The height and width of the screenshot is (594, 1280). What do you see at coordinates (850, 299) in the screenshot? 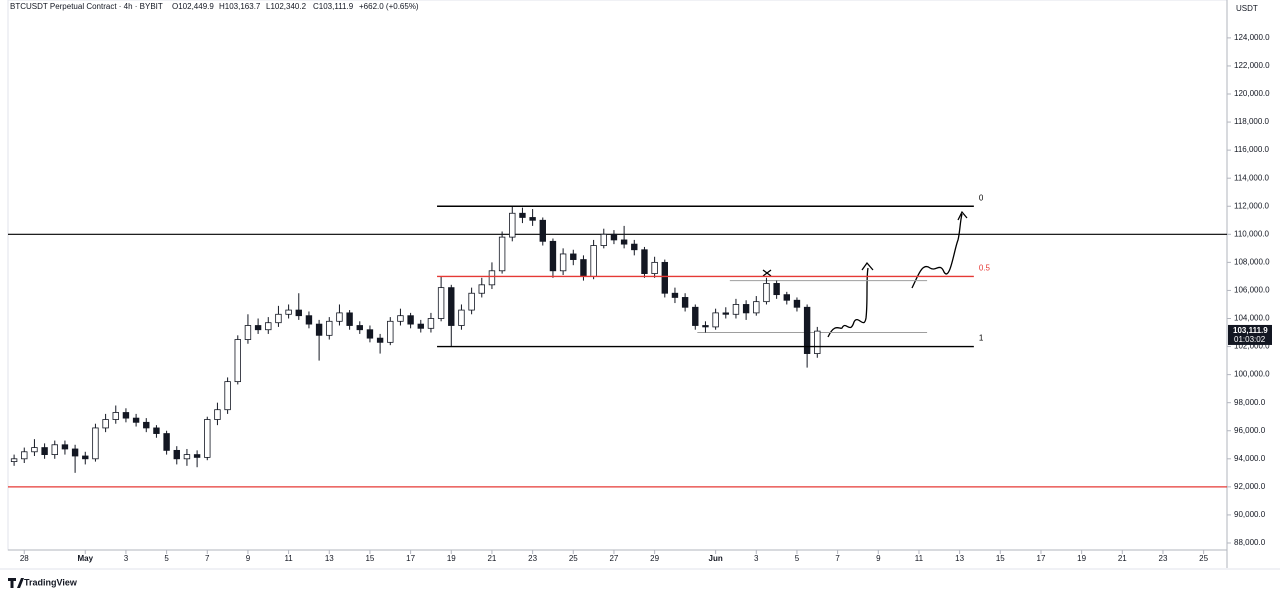
I see `hand-drawn-arrow` at bounding box center [850, 299].